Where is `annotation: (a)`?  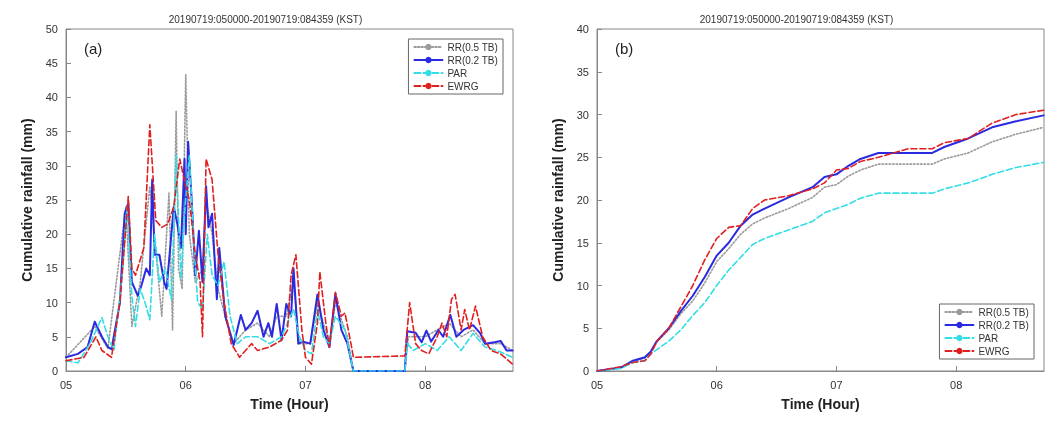 annotation: (a) is located at coordinates (93, 48).